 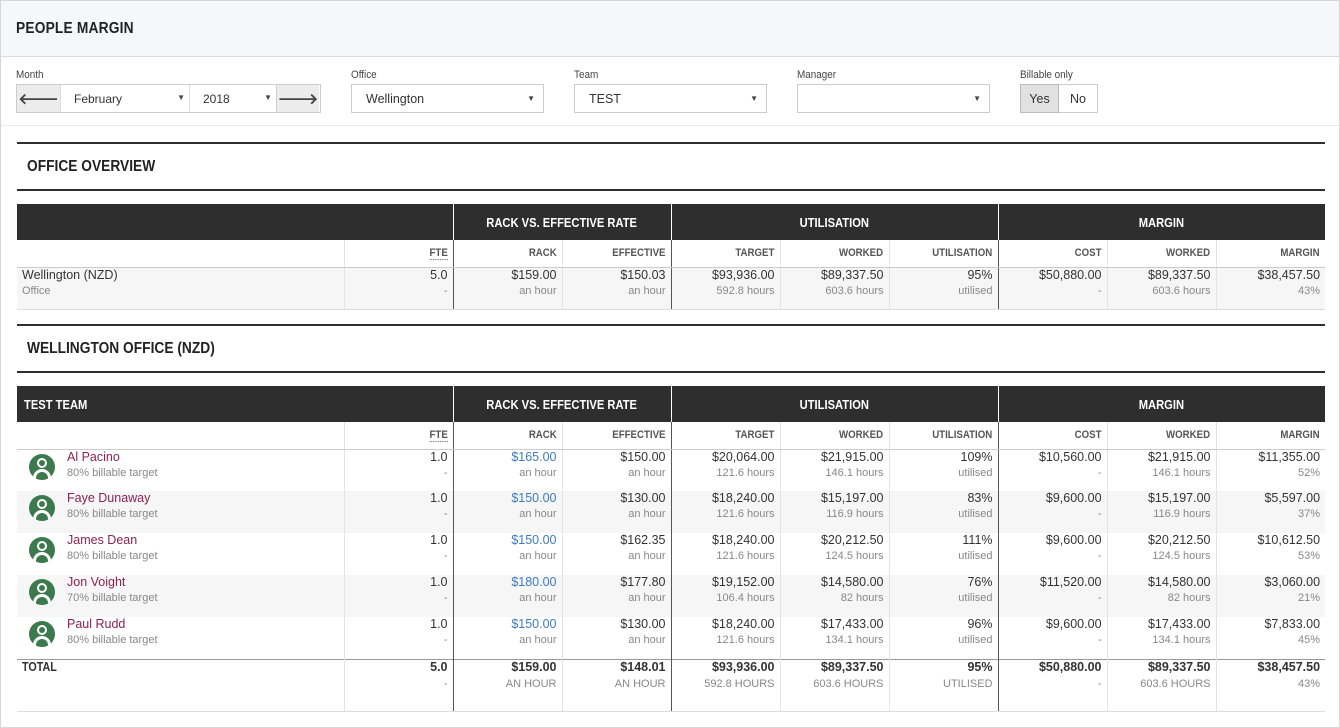 What do you see at coordinates (1073, 540) in the screenshot?
I see `cell-value: $9,600.00` at bounding box center [1073, 540].